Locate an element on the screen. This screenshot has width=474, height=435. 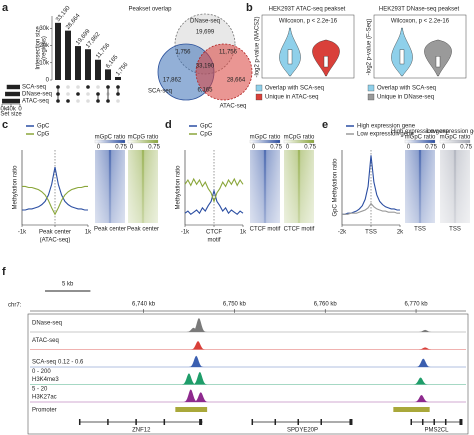
panel-title: Peakset overlap is located at coordinates (150, 10).